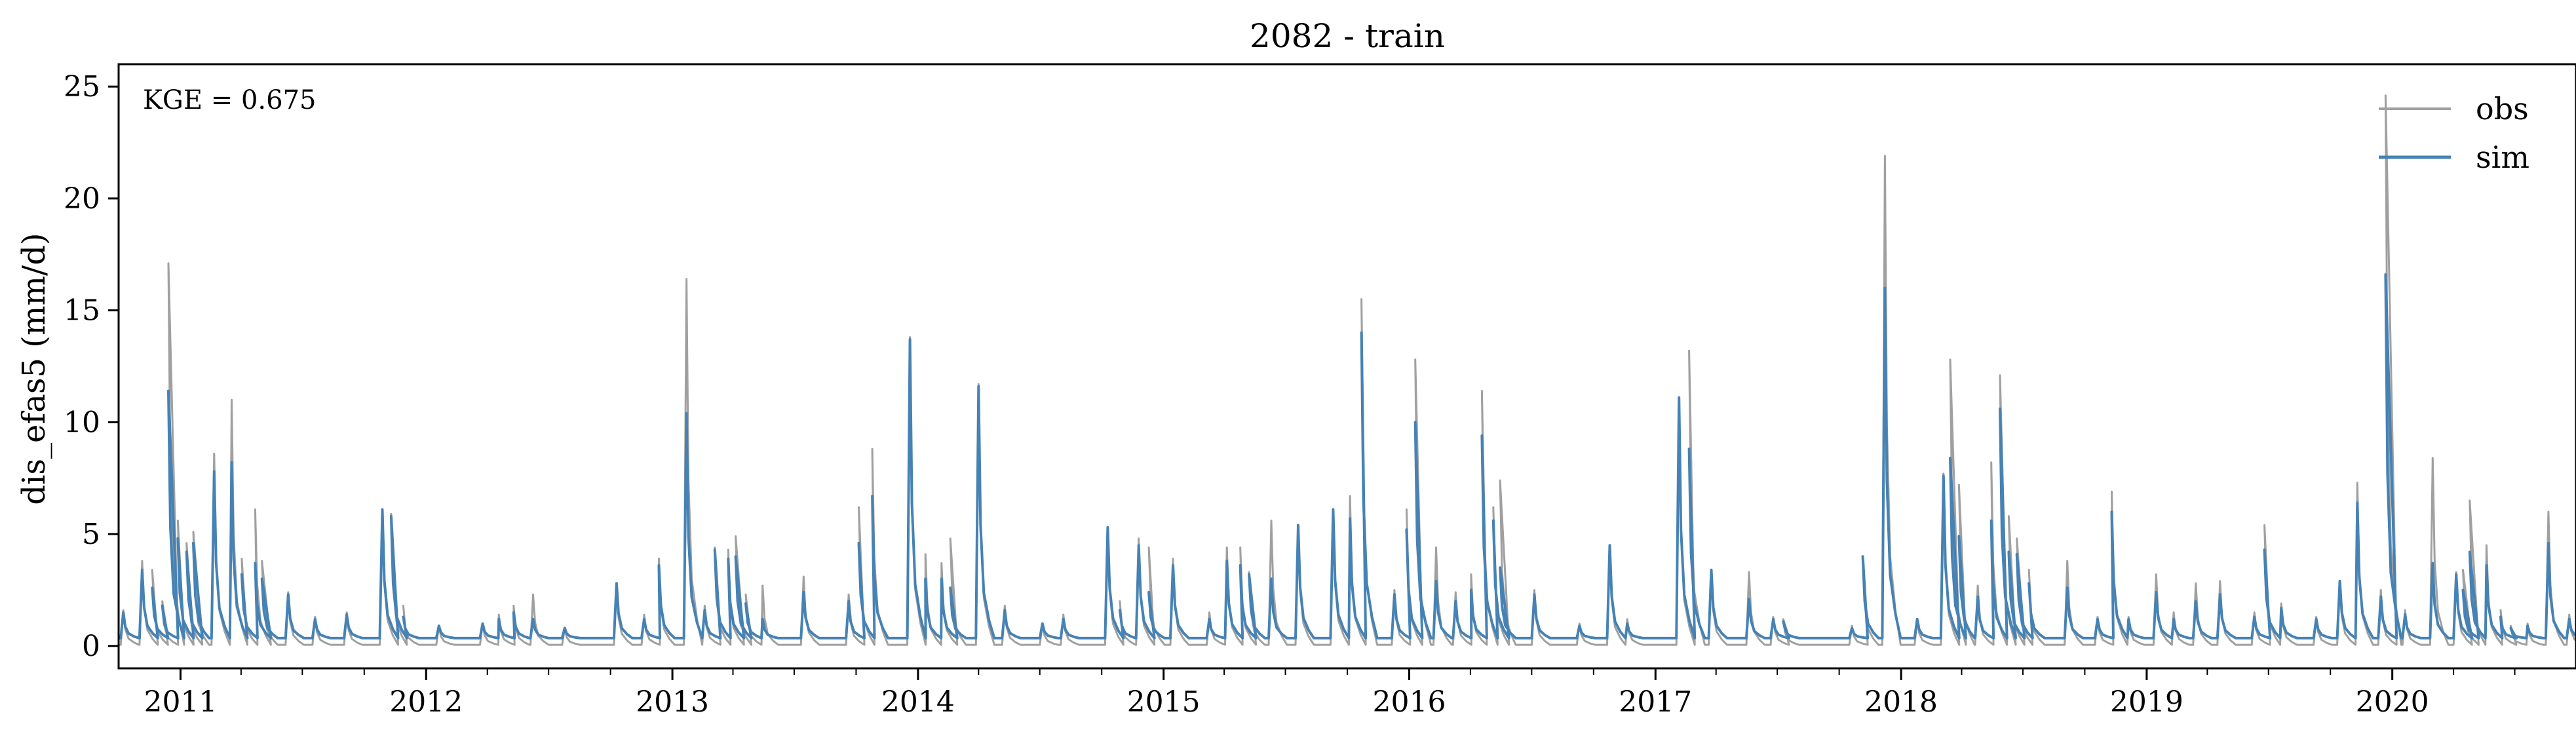 Image resolution: width=2576 pixels, height=745 pixels. I want to click on x-tick-label: 2020, so click(2392, 702).